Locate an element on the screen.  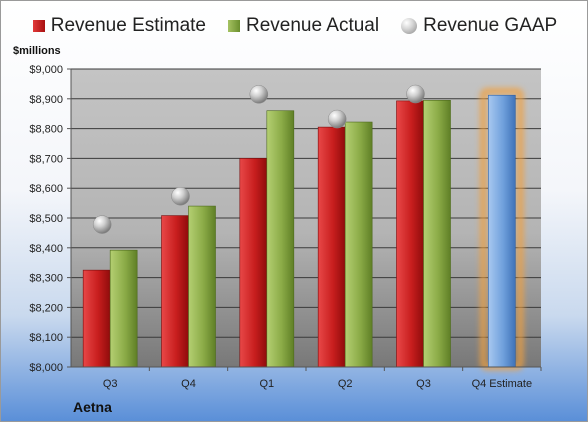
legend-item-gaap: Revenue GAAP is located at coordinates (479, 26).